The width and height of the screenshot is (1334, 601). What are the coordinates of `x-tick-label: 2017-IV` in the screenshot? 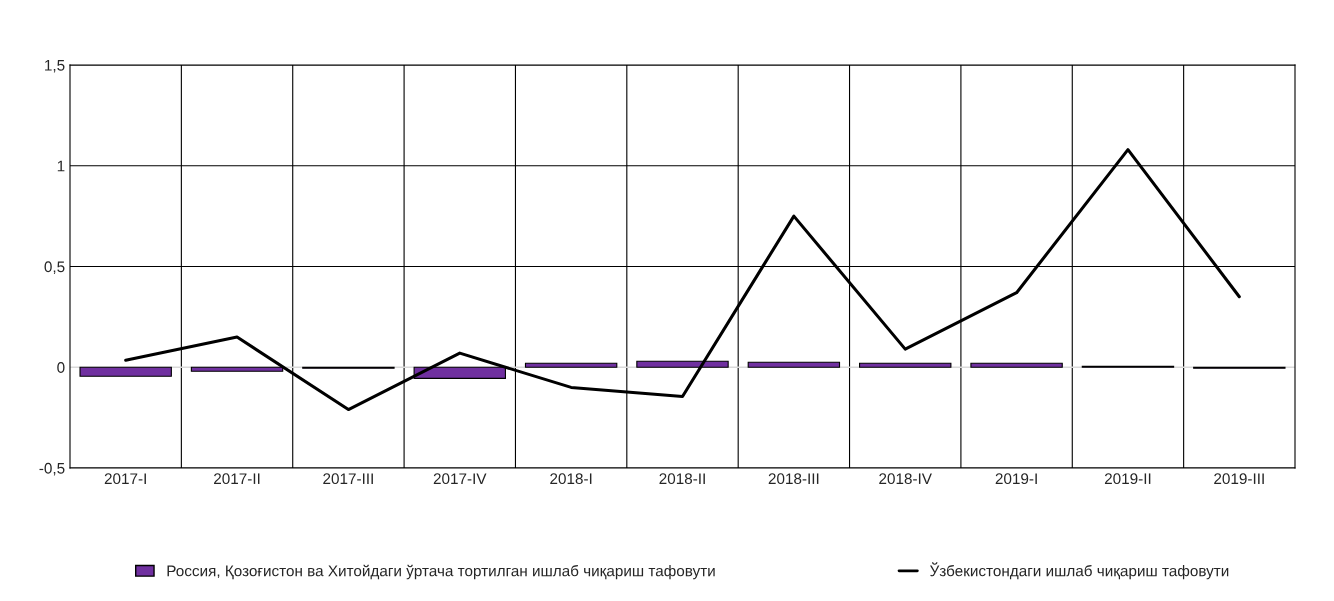 It's located at (460, 479).